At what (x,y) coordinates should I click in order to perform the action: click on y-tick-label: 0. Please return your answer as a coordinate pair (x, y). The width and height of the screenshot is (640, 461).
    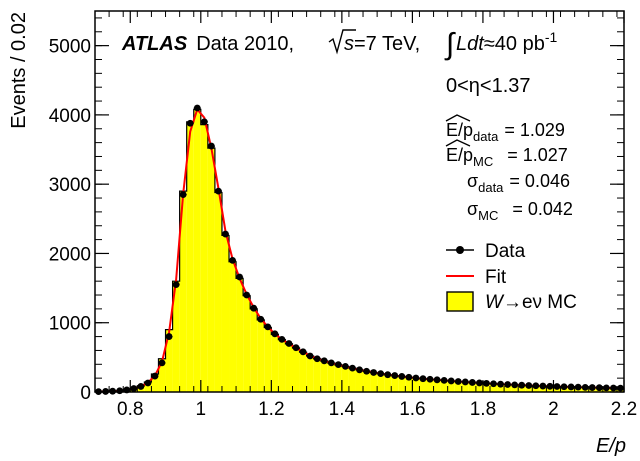
    Looking at the image, I should click on (85, 393).